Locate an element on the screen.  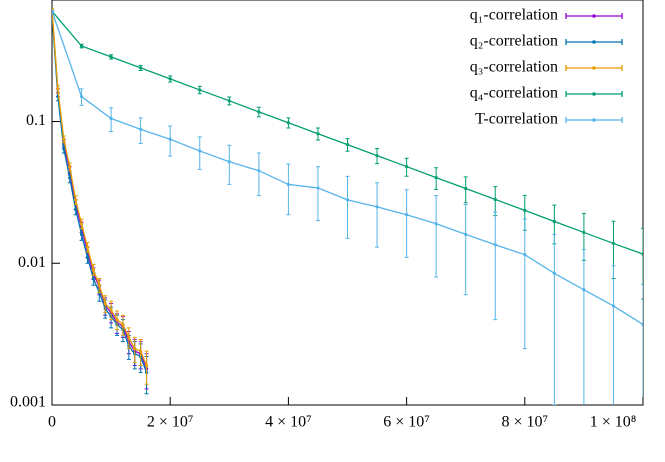
legend-label: q₂-correlation is located at coordinates (514, 41).